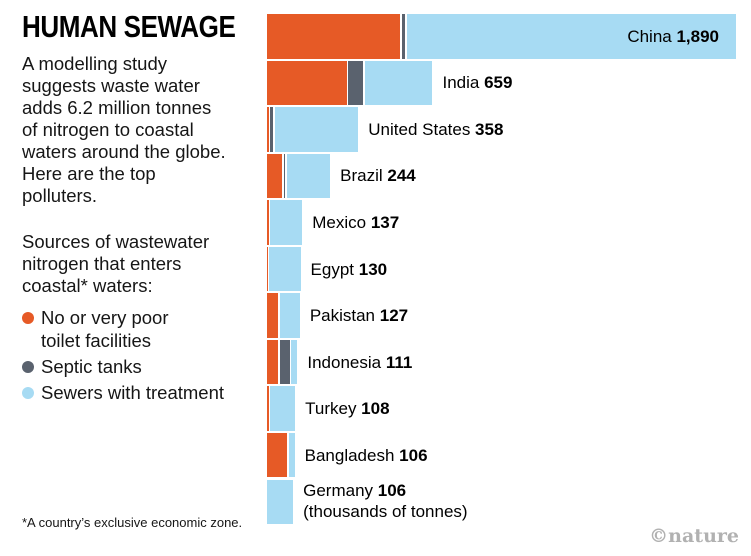  I want to click on page-title: HUMAN SEWAGE, so click(129, 26).